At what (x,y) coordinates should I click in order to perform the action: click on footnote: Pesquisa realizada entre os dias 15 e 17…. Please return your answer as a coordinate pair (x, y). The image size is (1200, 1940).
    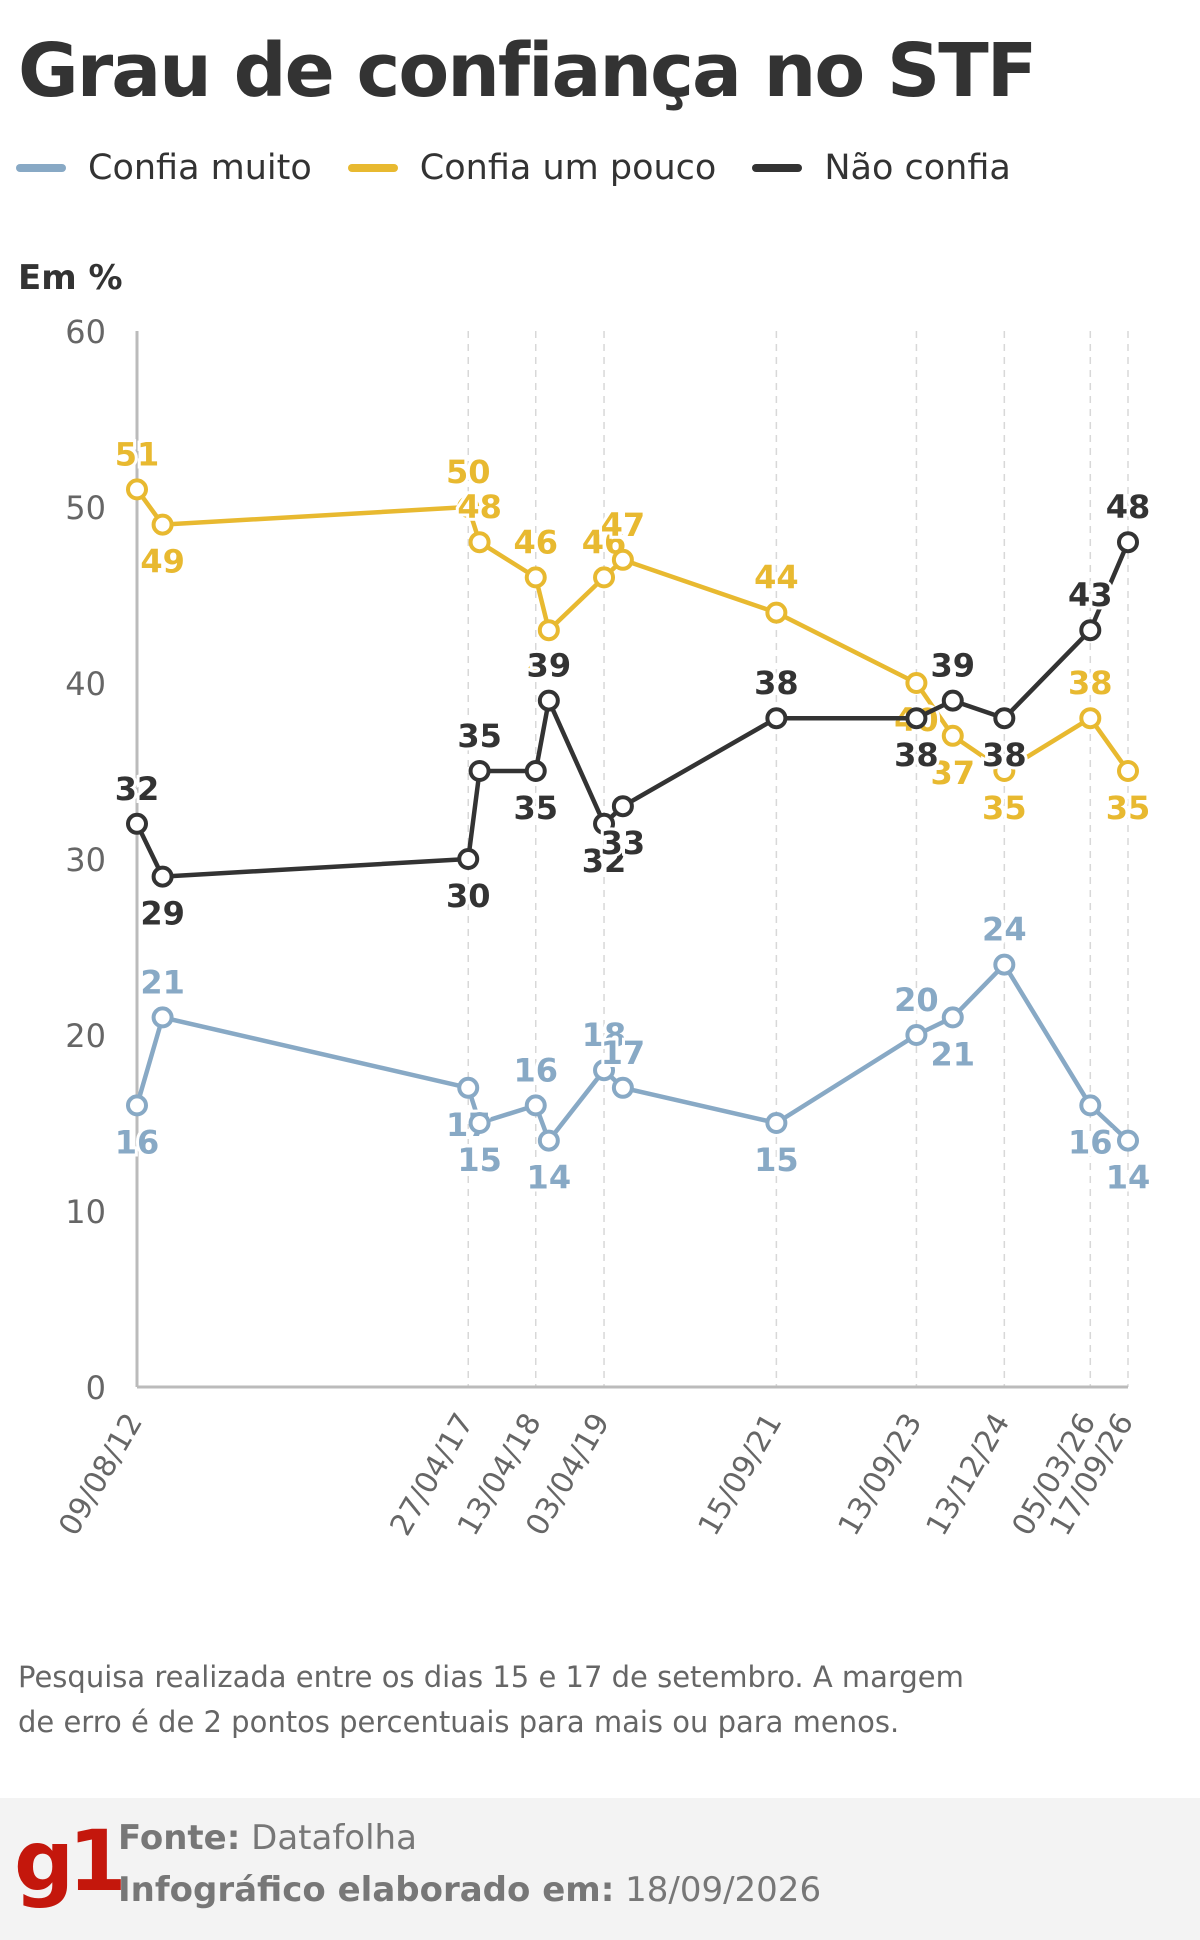
    Looking at the image, I should click on (491, 1699).